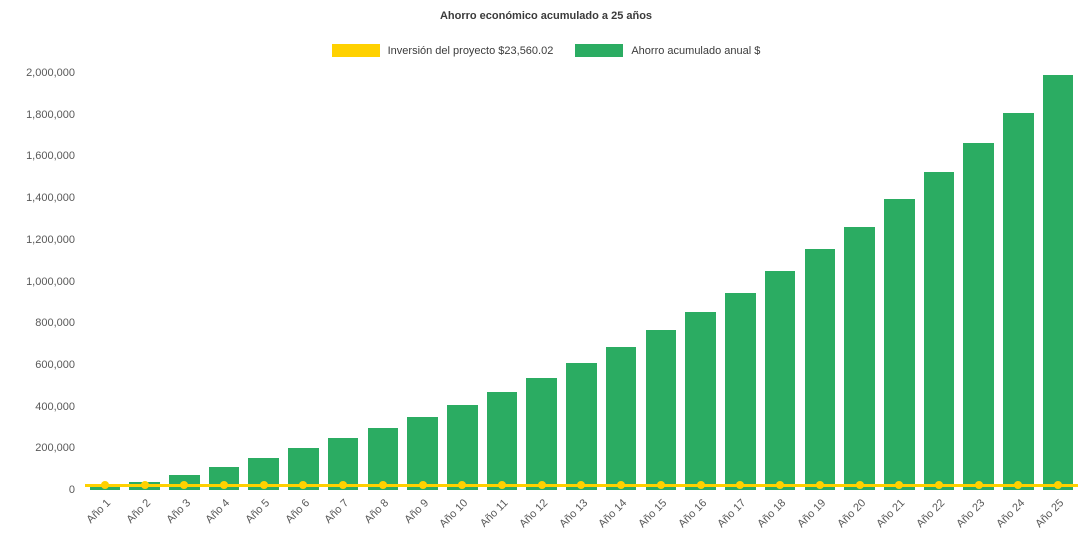 This screenshot has height=545, width=1092. Describe the element at coordinates (178, 511) in the screenshot. I see `x-axis-tick-label: Año 3` at that location.